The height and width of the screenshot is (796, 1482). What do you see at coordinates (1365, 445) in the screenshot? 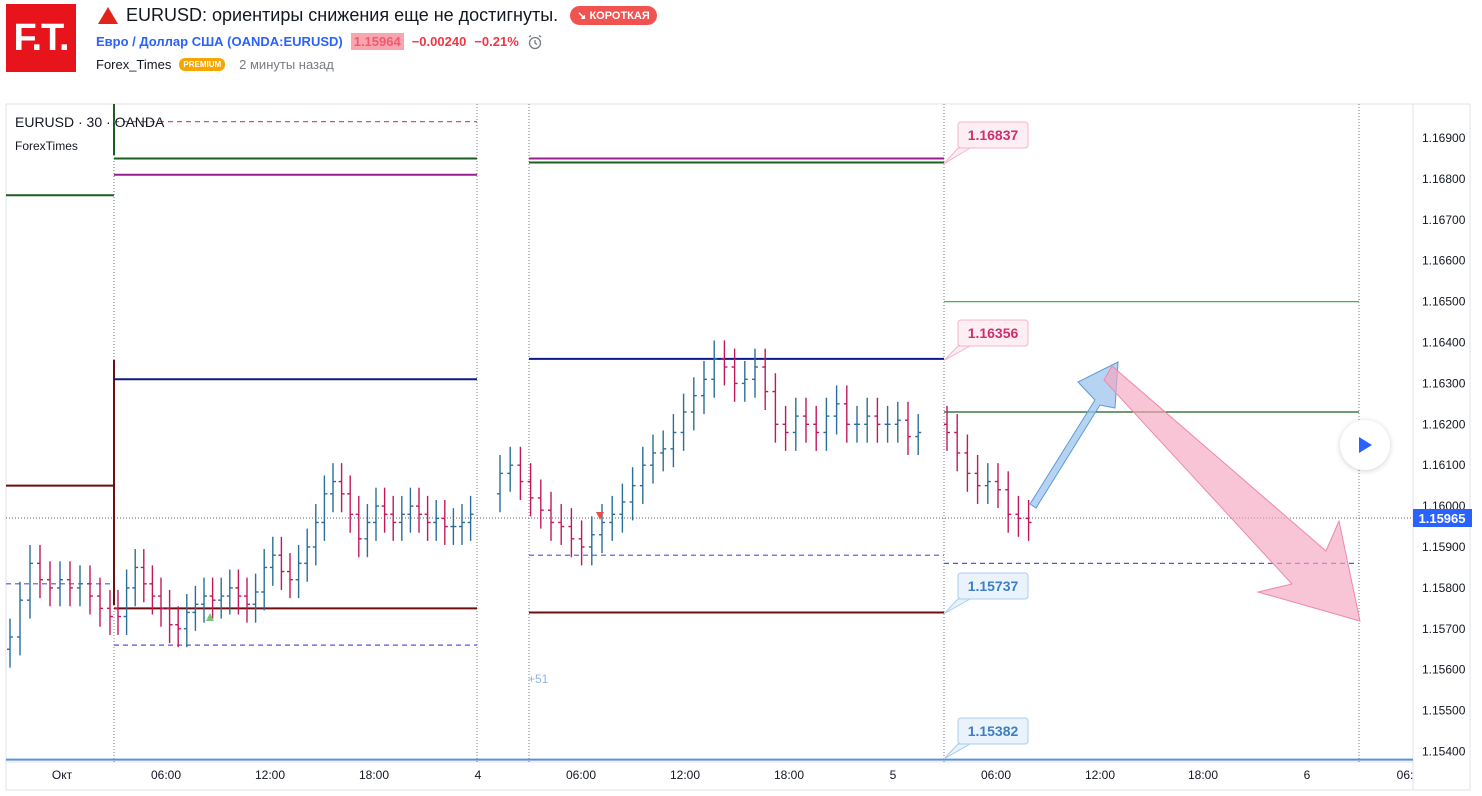
I see `play-replay-button` at bounding box center [1365, 445].